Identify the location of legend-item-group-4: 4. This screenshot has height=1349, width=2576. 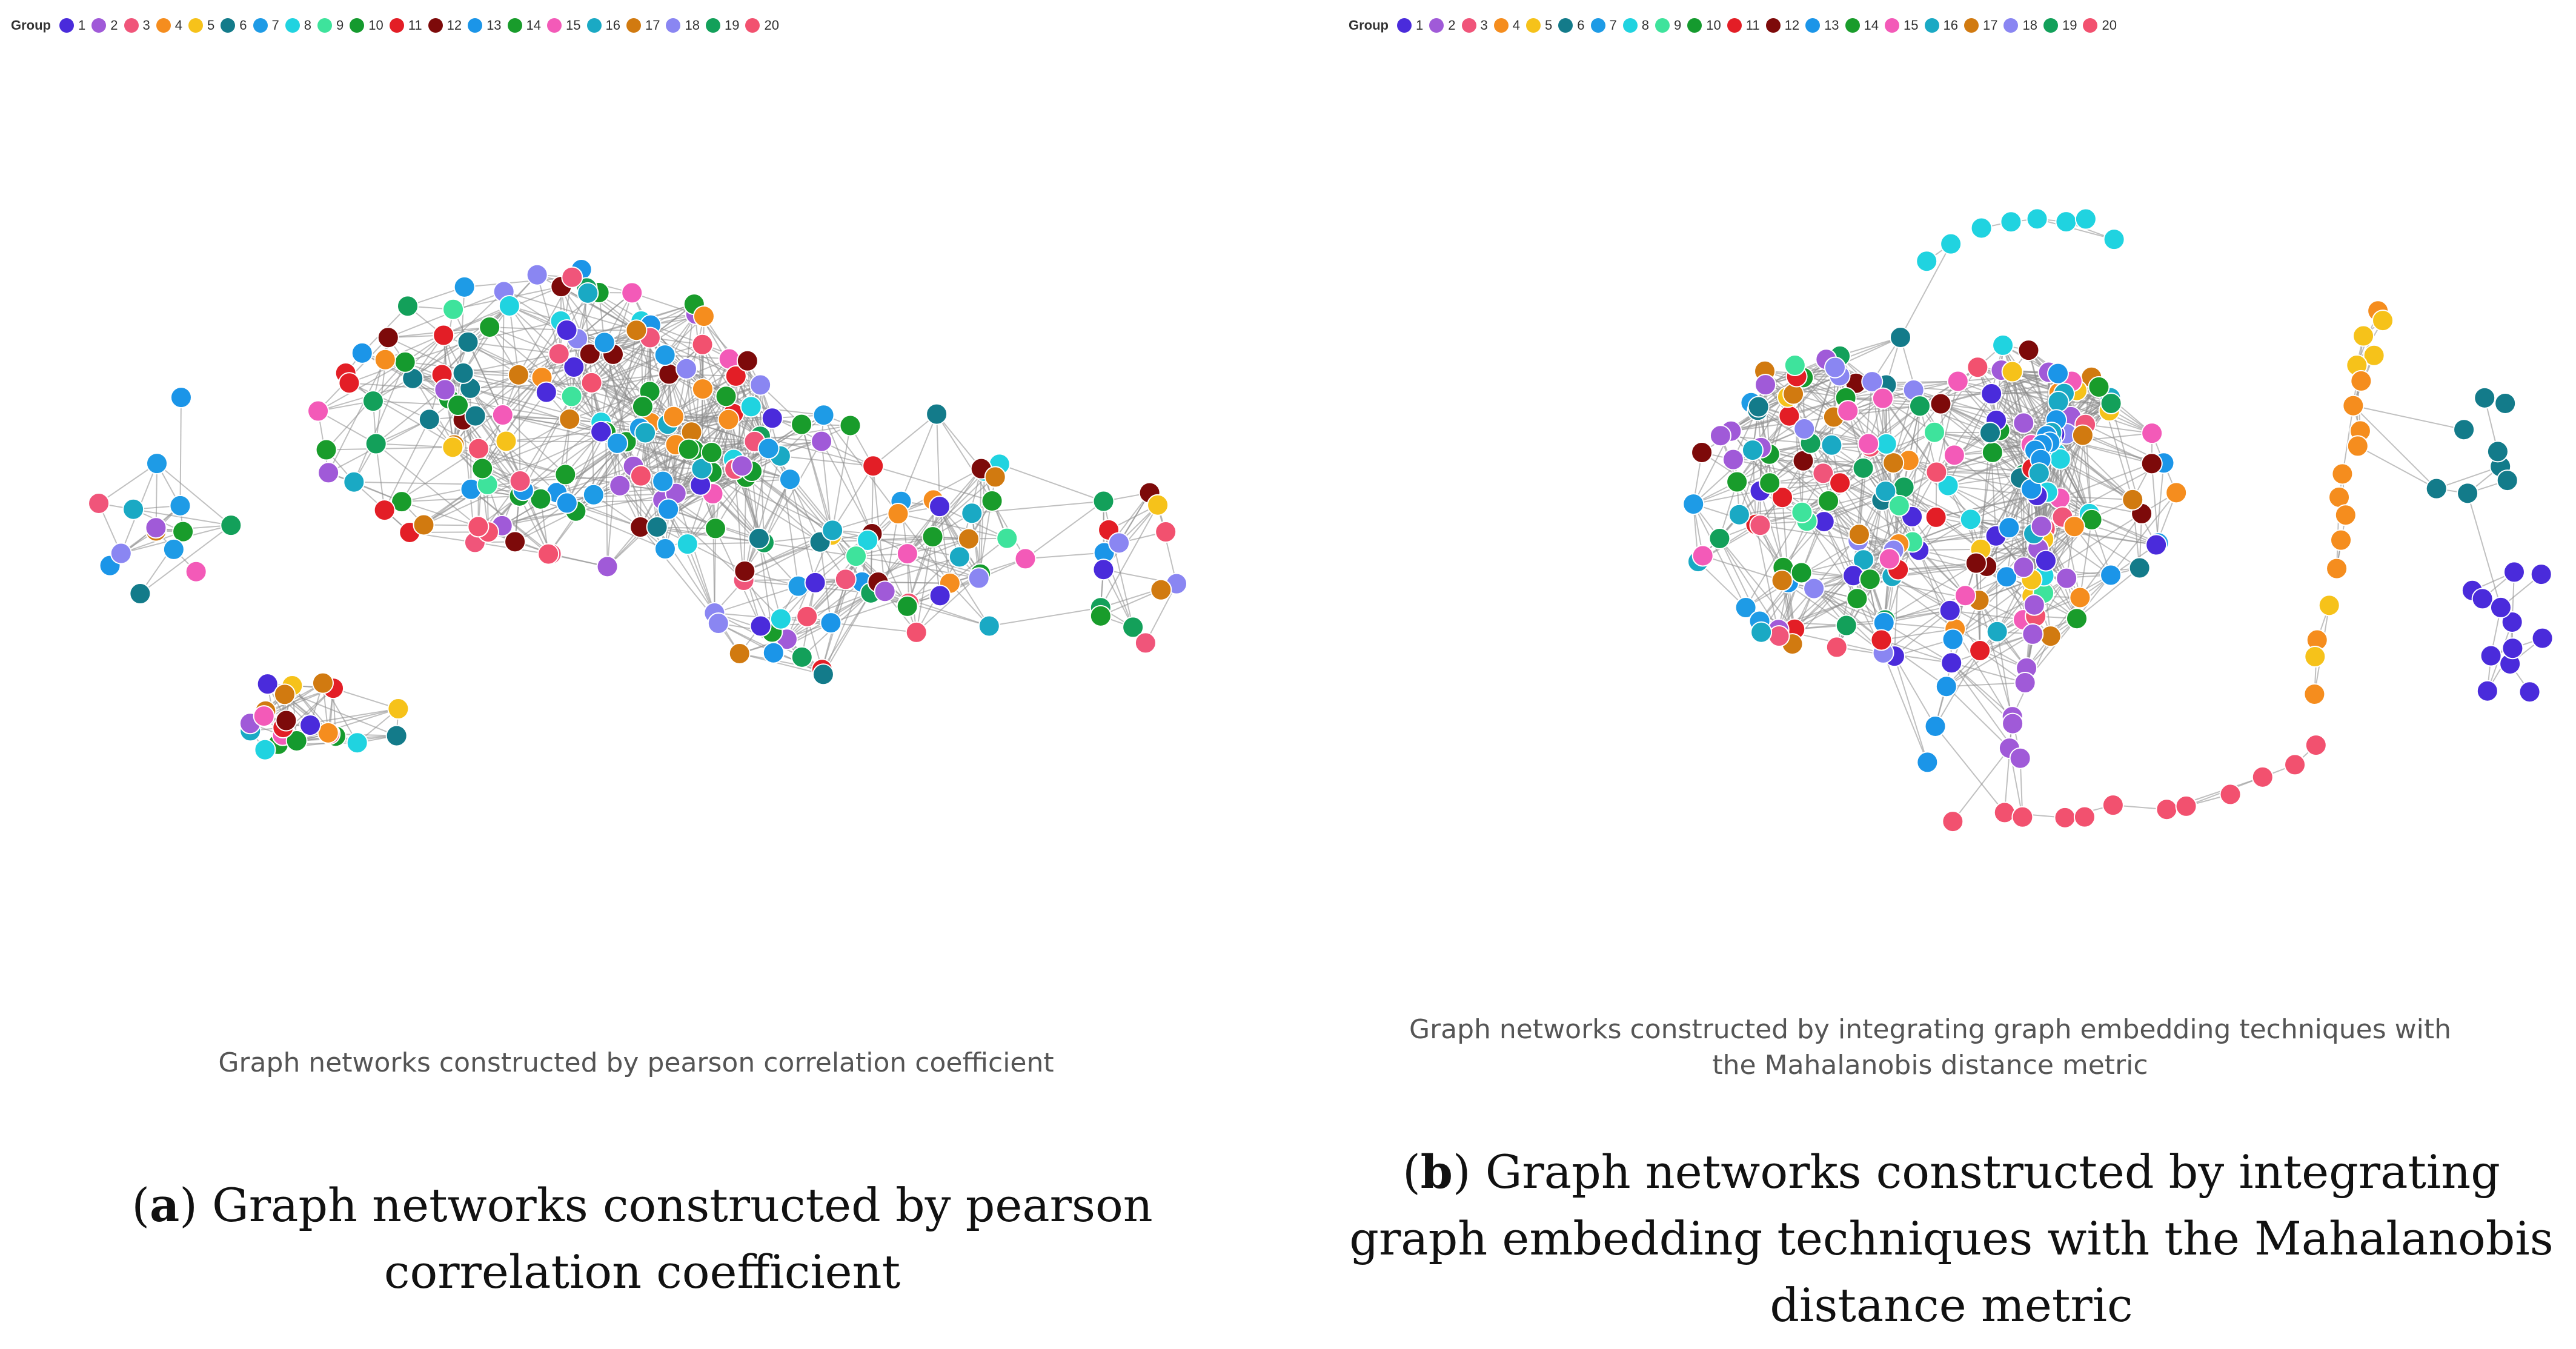
(1506, 26).